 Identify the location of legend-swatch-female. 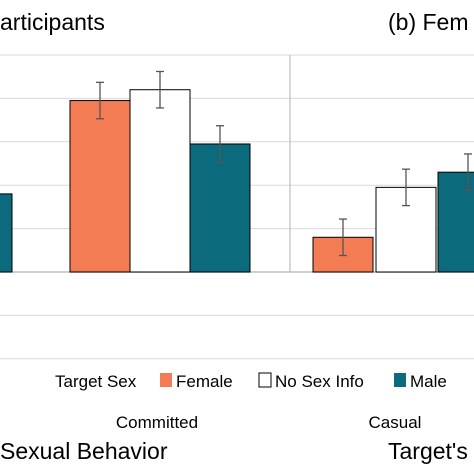
(166, 380).